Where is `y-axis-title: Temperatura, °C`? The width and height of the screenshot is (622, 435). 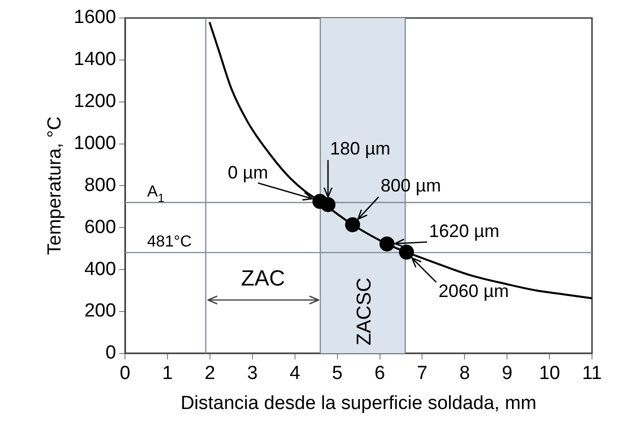
y-axis-title: Temperatura, °C is located at coordinates (55, 185).